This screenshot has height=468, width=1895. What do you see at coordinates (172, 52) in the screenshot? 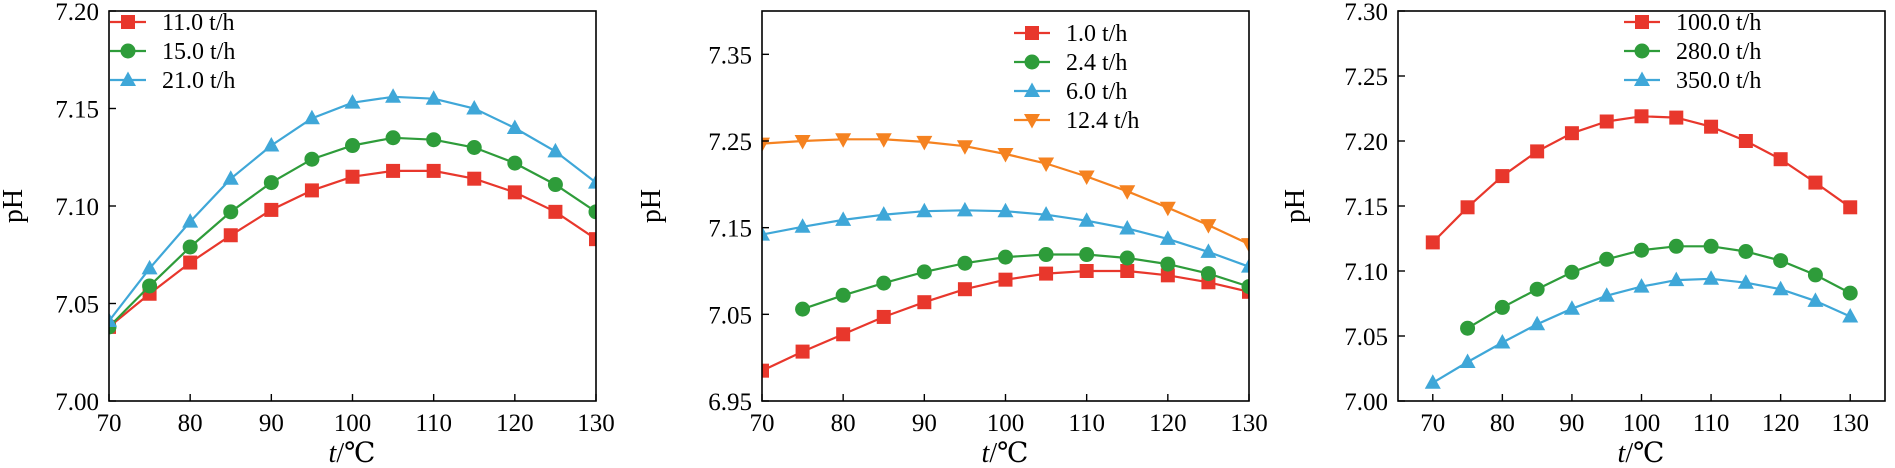
I see `legend-item: 15.0 t/h` at bounding box center [172, 52].